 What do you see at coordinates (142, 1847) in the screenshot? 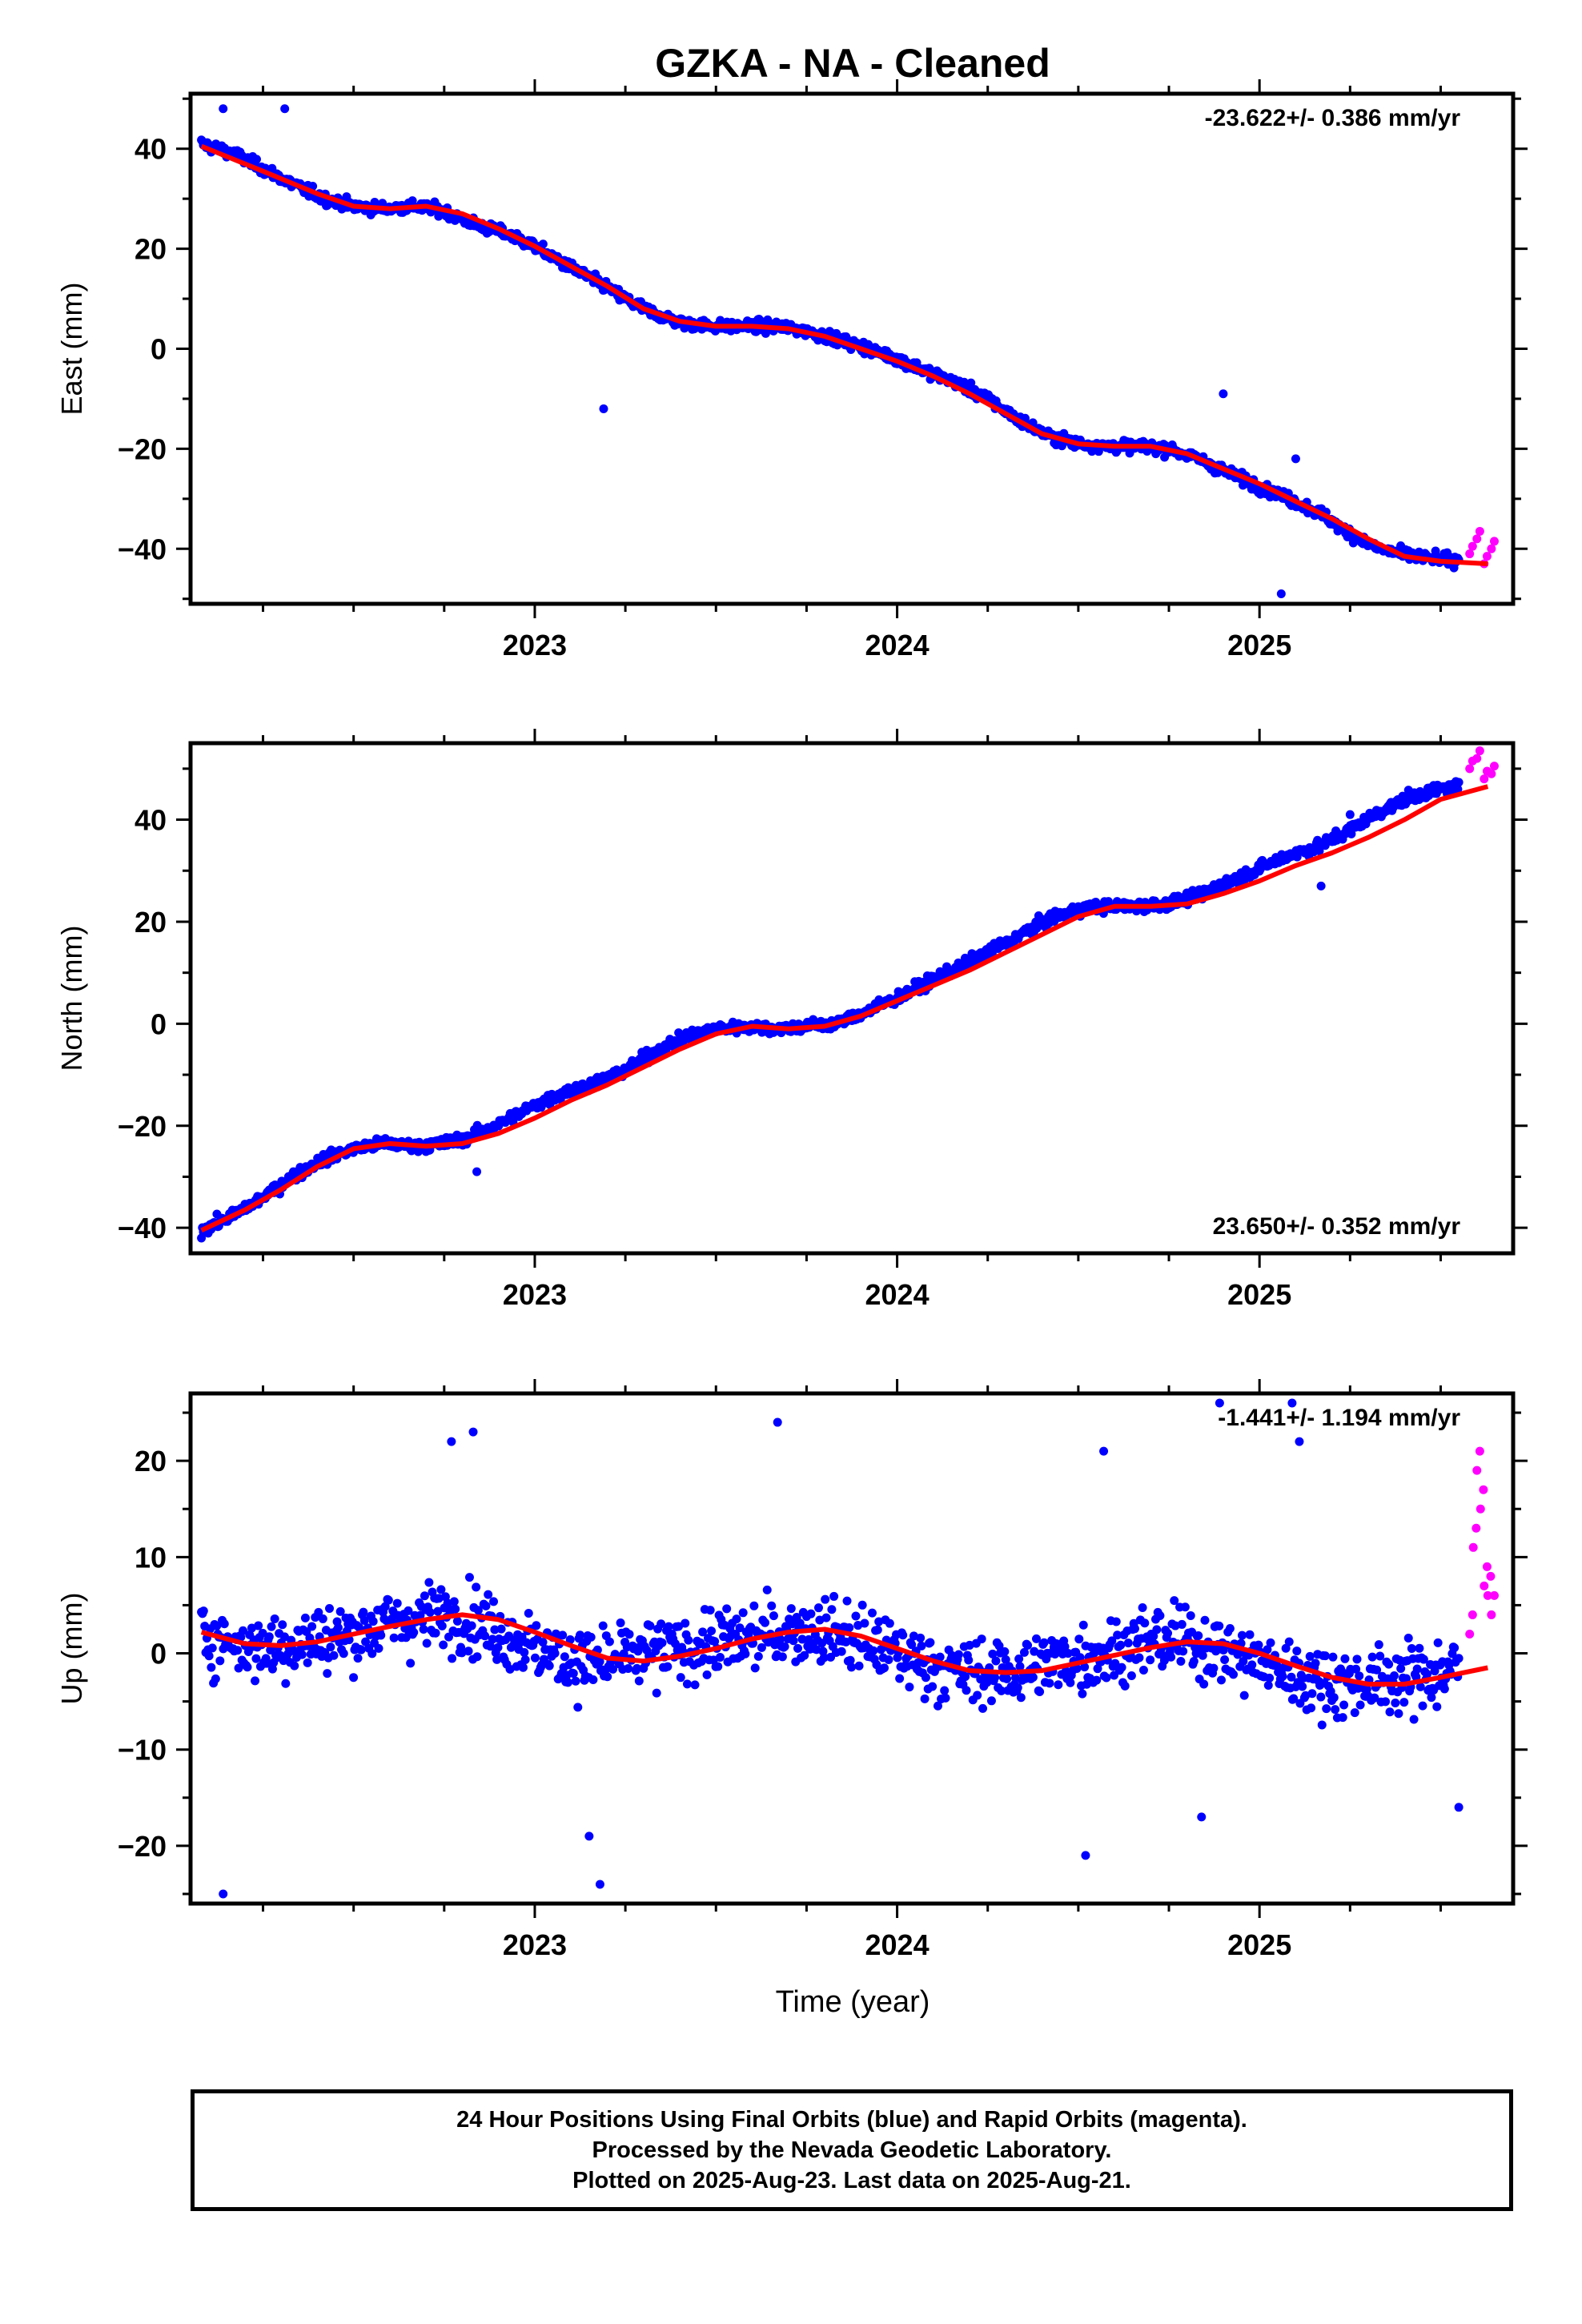
I see `y-tick-label: −20` at bounding box center [142, 1847].